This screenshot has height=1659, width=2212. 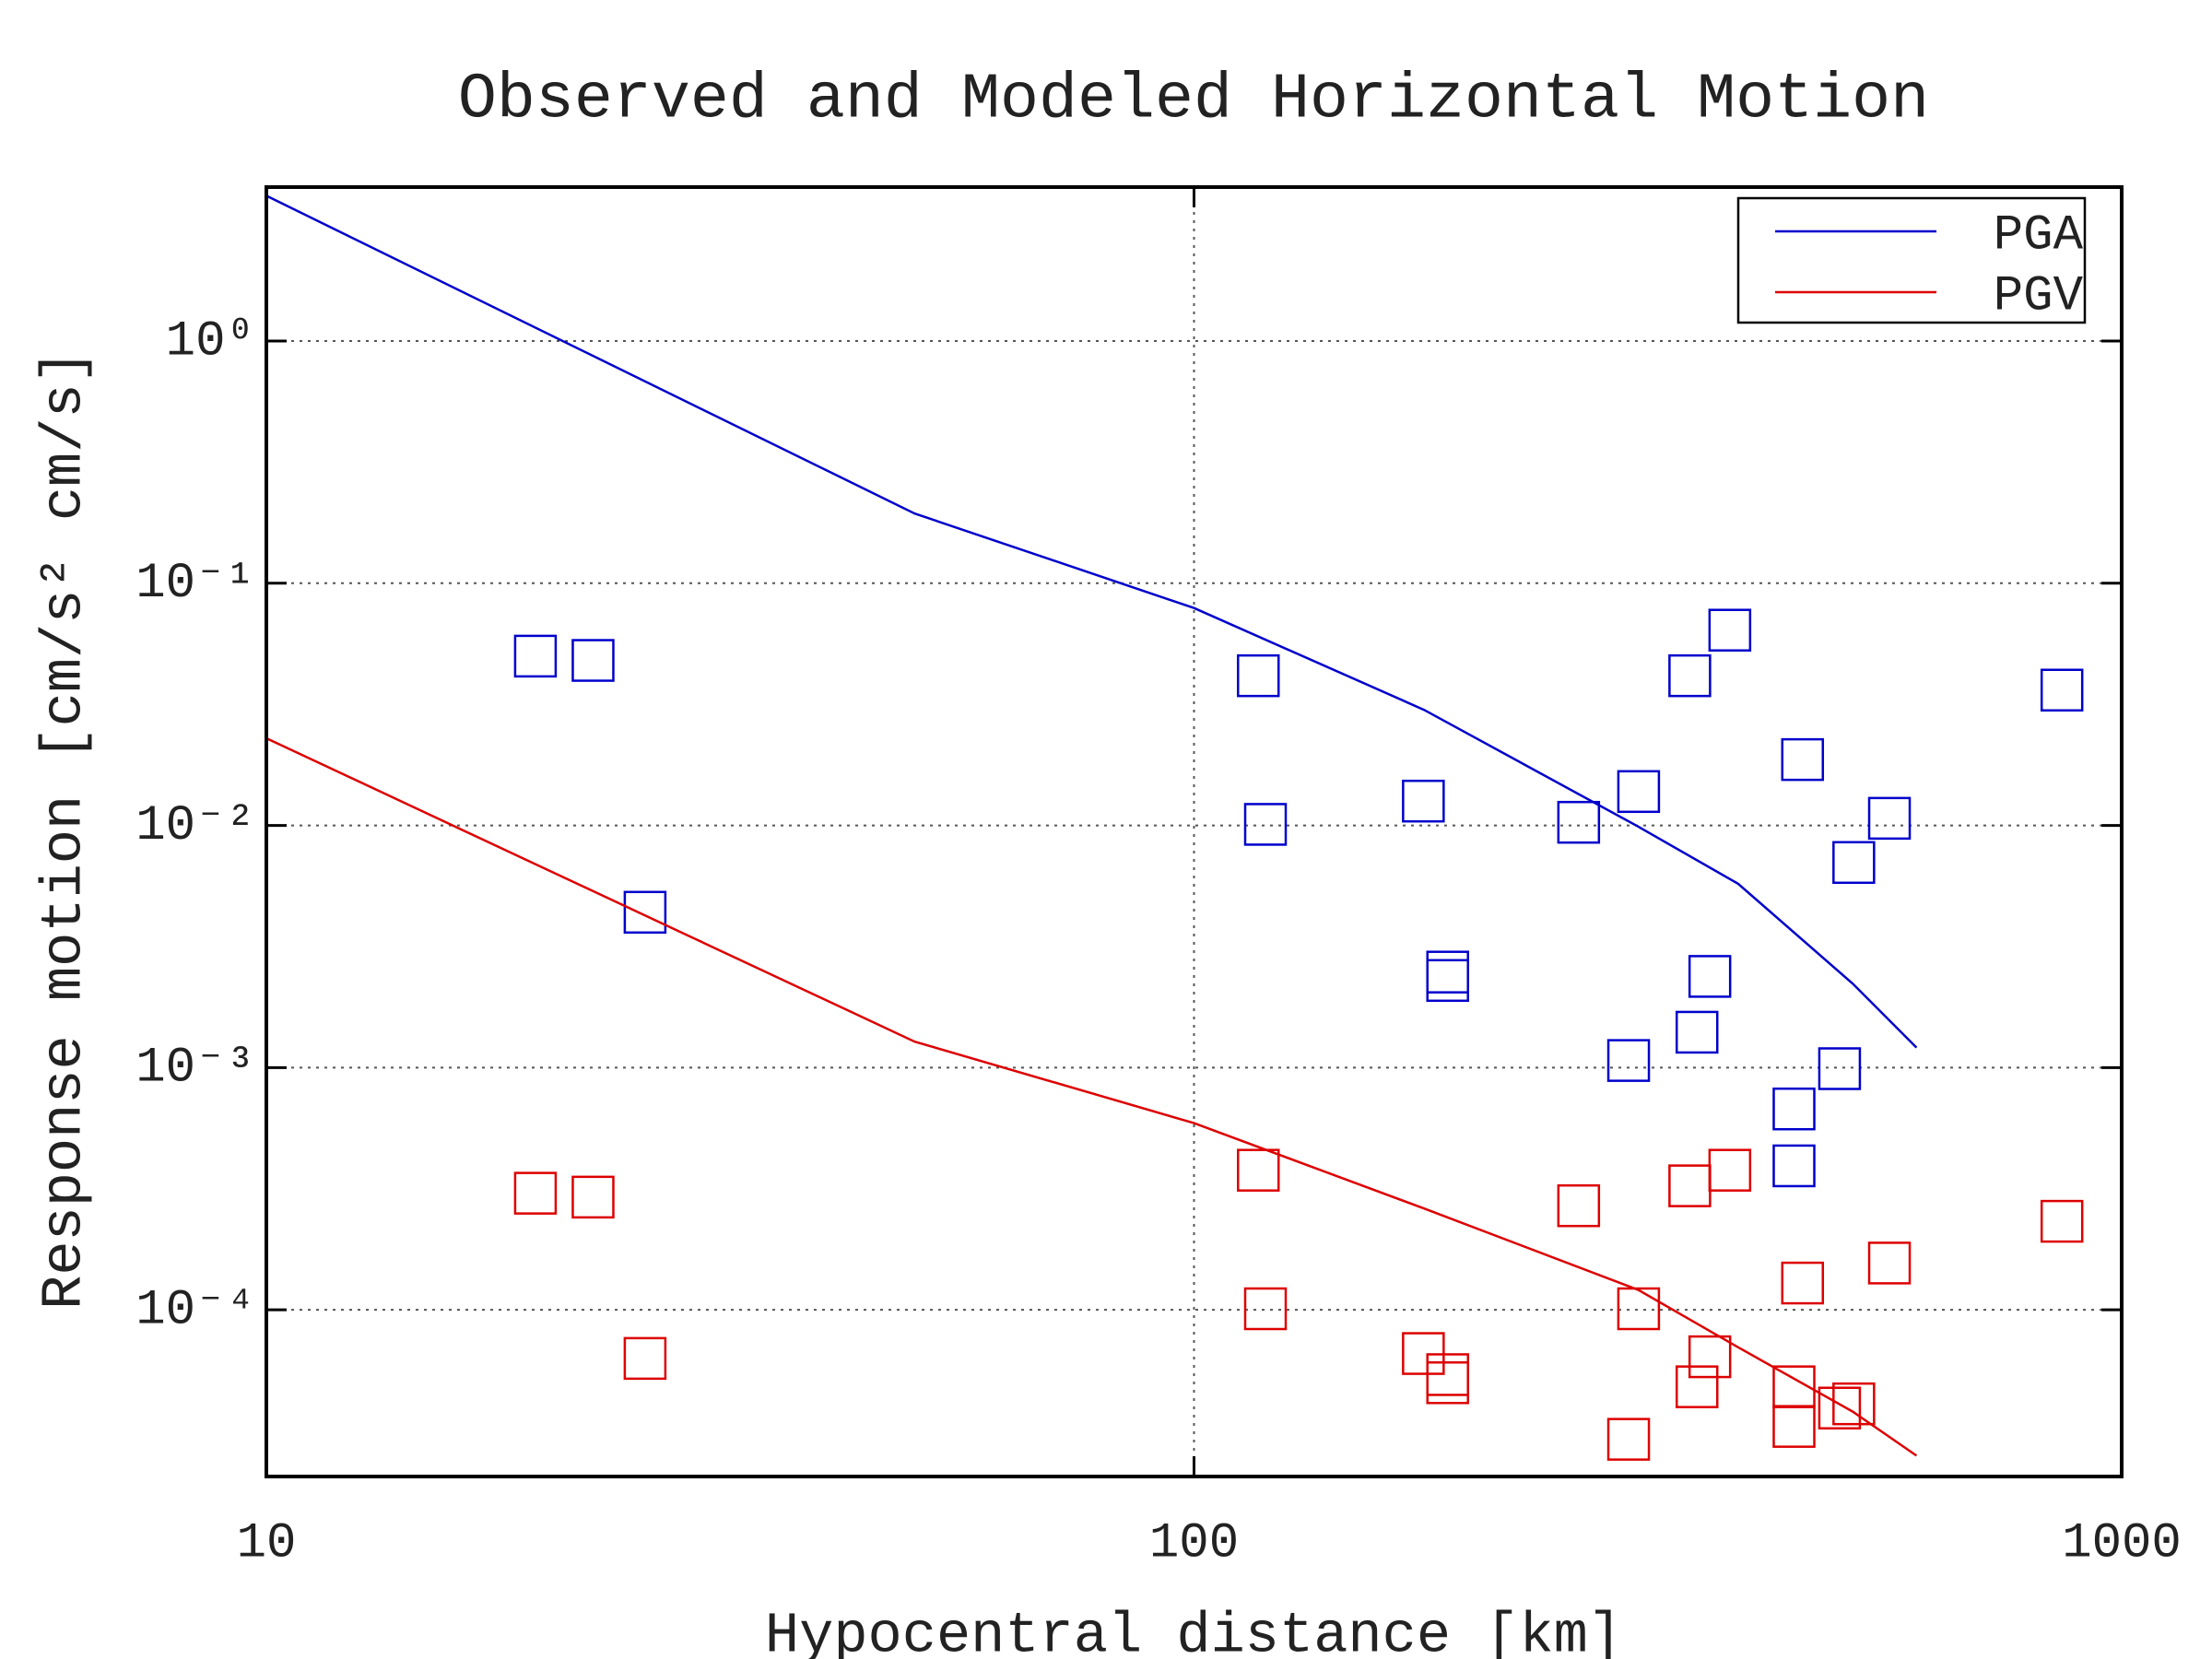 I want to click on x-tick-label: 1000, so click(x=2122, y=1543).